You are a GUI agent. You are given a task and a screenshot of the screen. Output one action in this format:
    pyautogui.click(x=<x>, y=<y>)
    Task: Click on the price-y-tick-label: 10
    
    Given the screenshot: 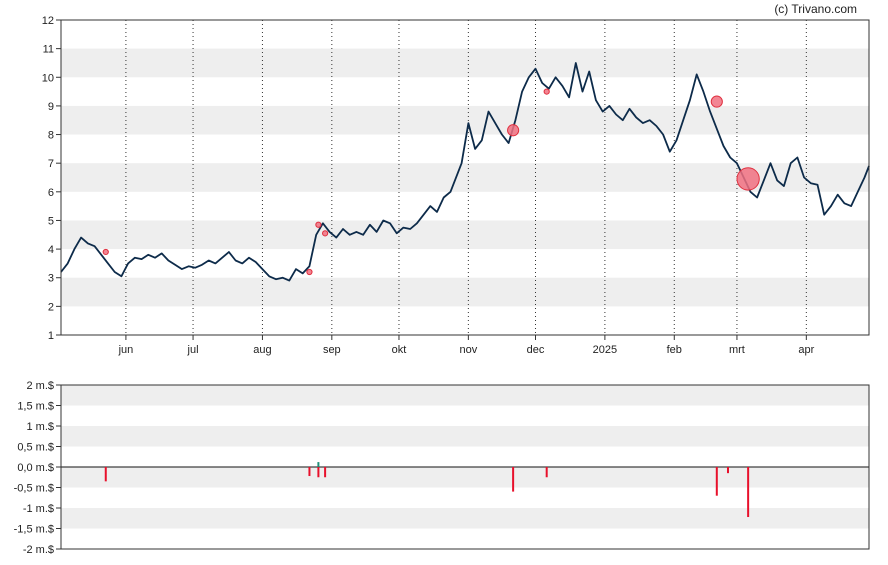 What is the action you would take?
    pyautogui.click(x=48, y=78)
    